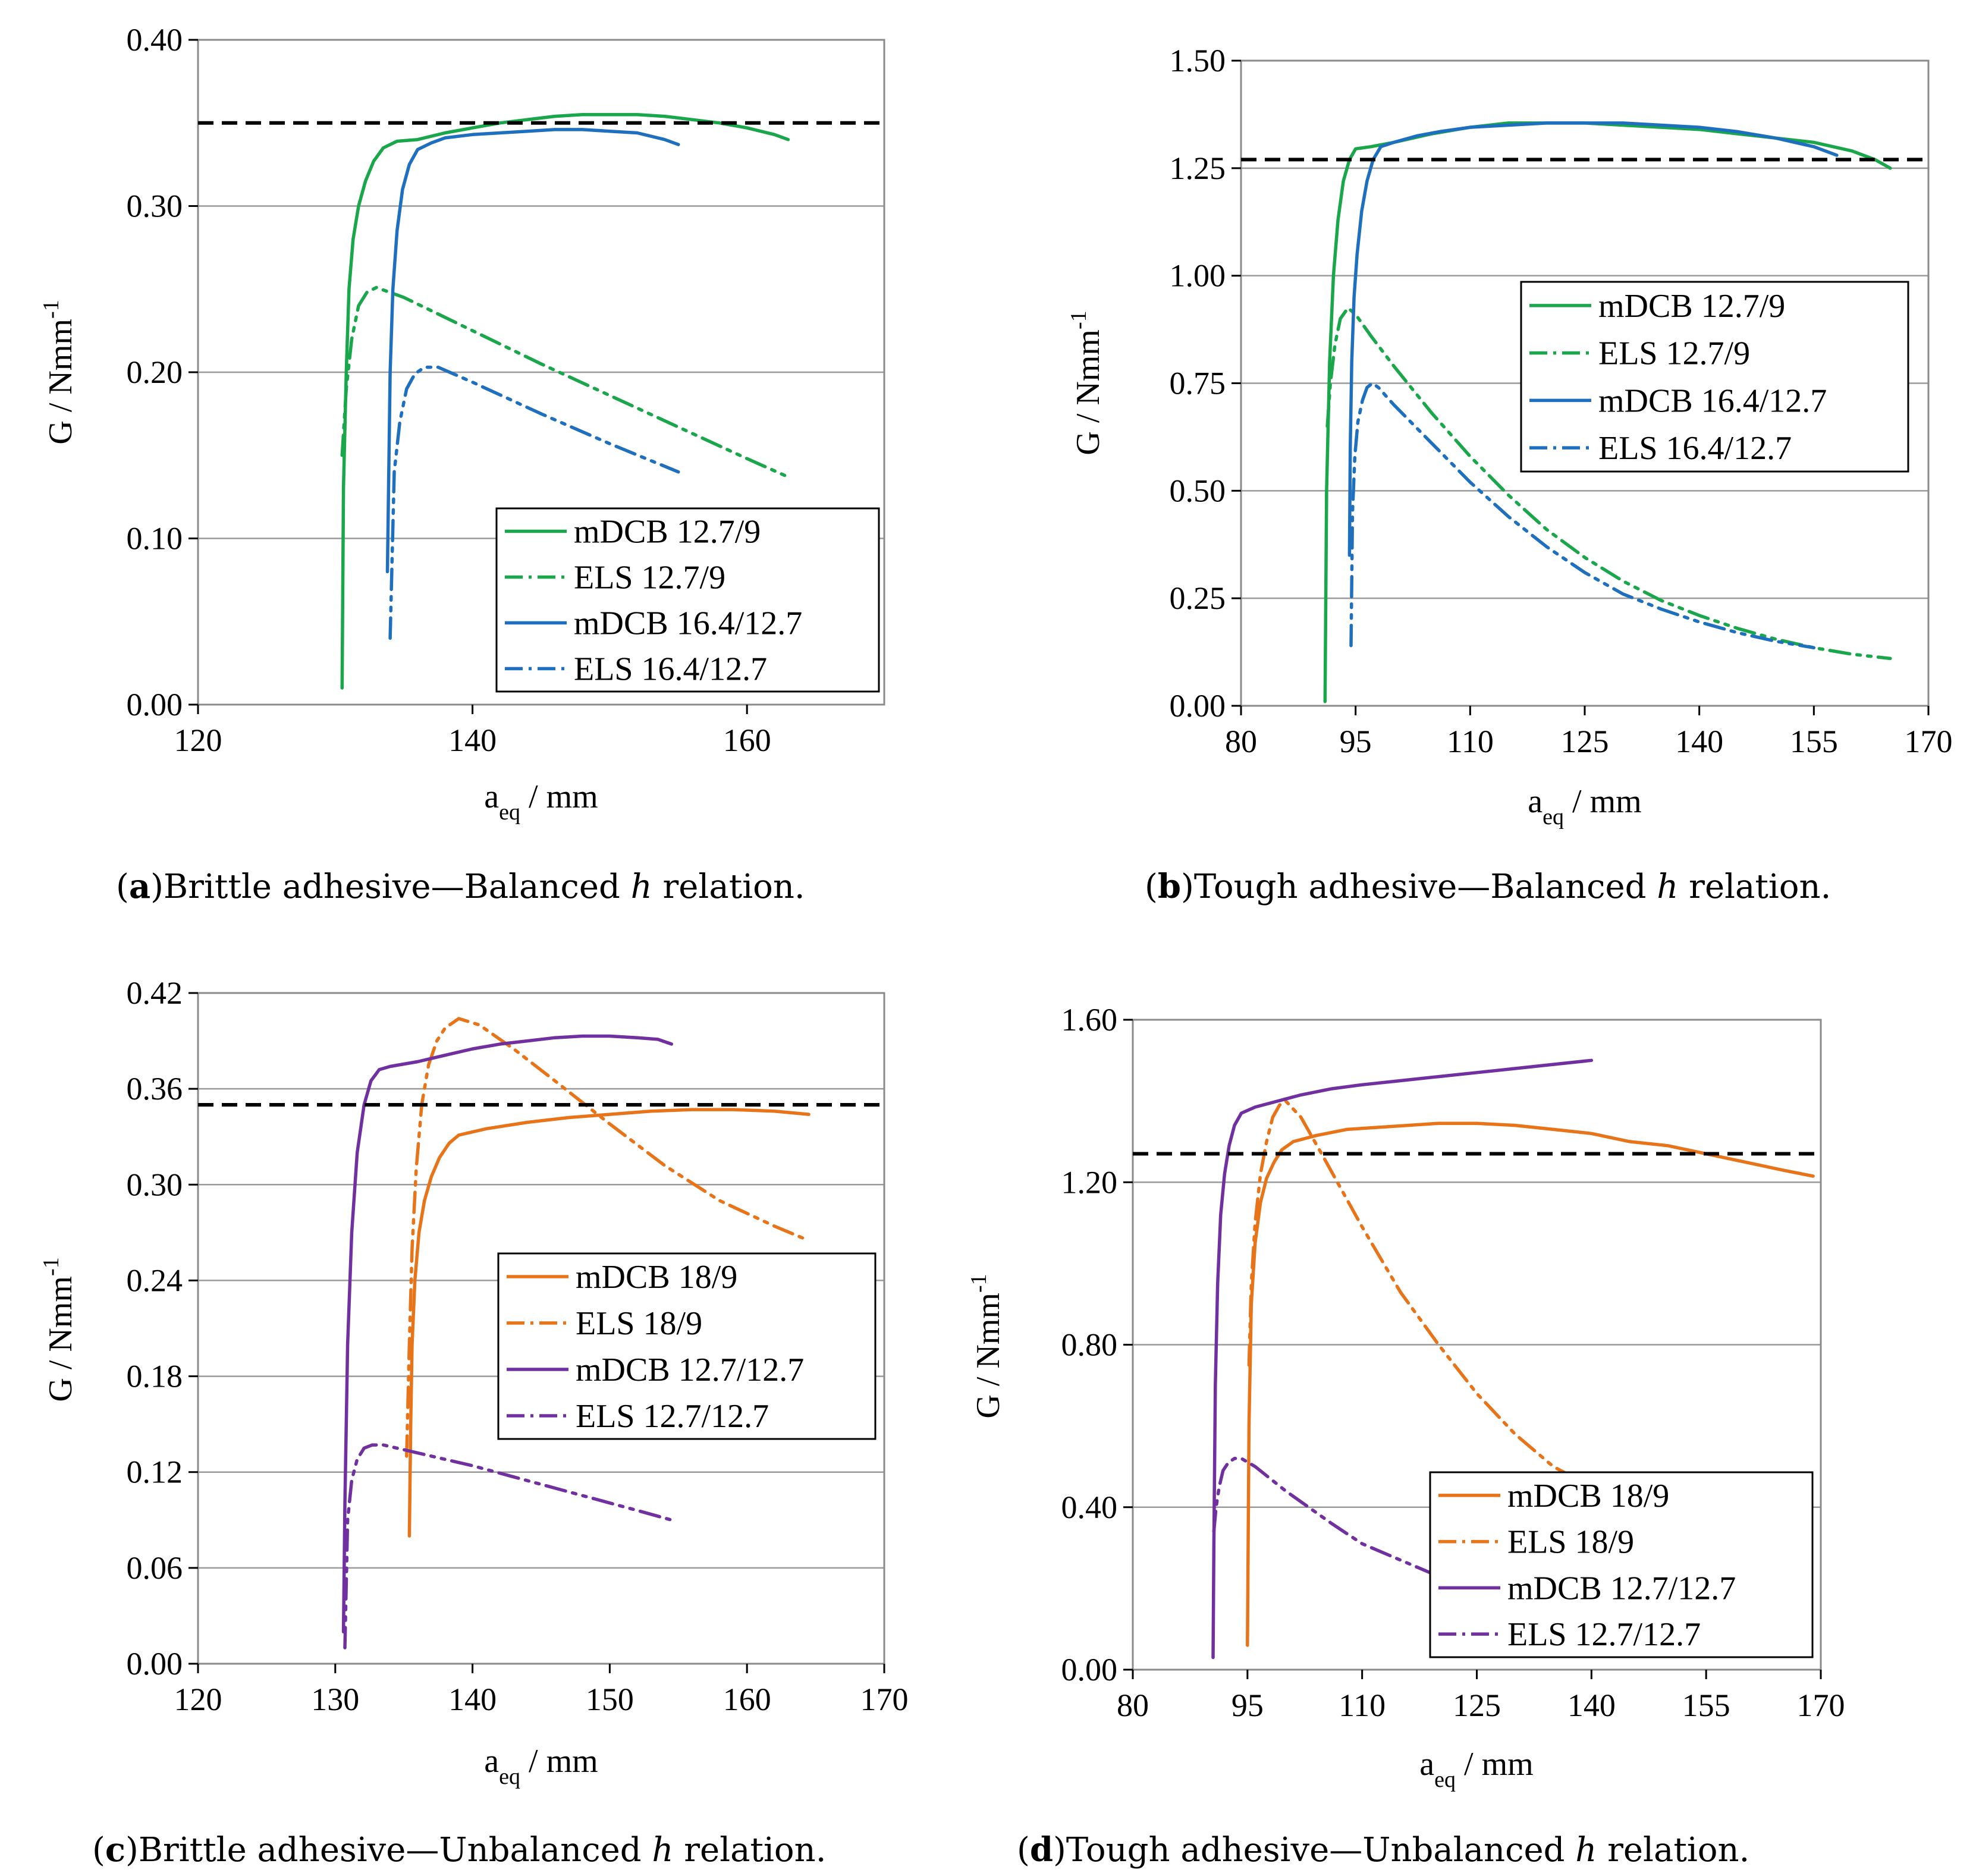 The image size is (1976, 1876). I want to click on caption-text: Brittle adhesive—Balanced, so click(397, 887).